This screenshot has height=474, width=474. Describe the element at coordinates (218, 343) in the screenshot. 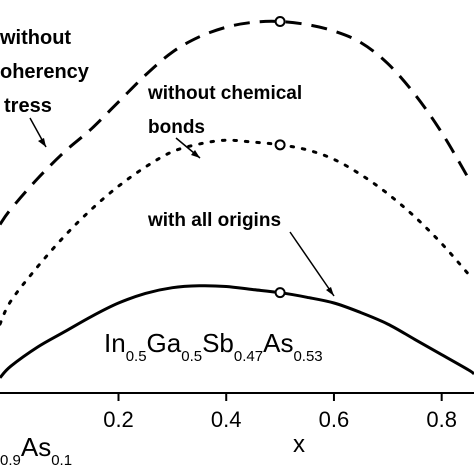

I see `formula-part-5: Sb` at that location.